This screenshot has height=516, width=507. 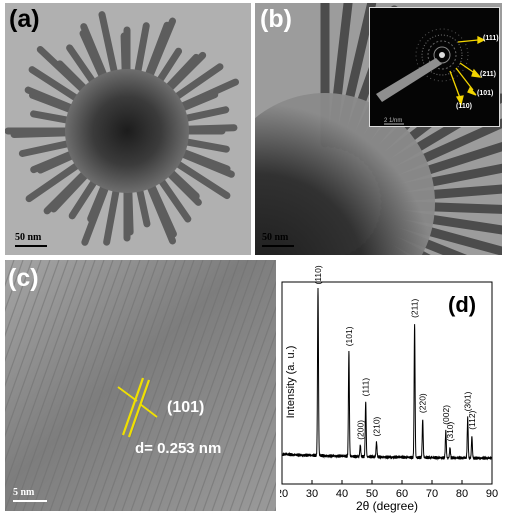 What do you see at coordinates (23, 278) in the screenshot?
I see `panel-c-label: (c)` at bounding box center [23, 278].